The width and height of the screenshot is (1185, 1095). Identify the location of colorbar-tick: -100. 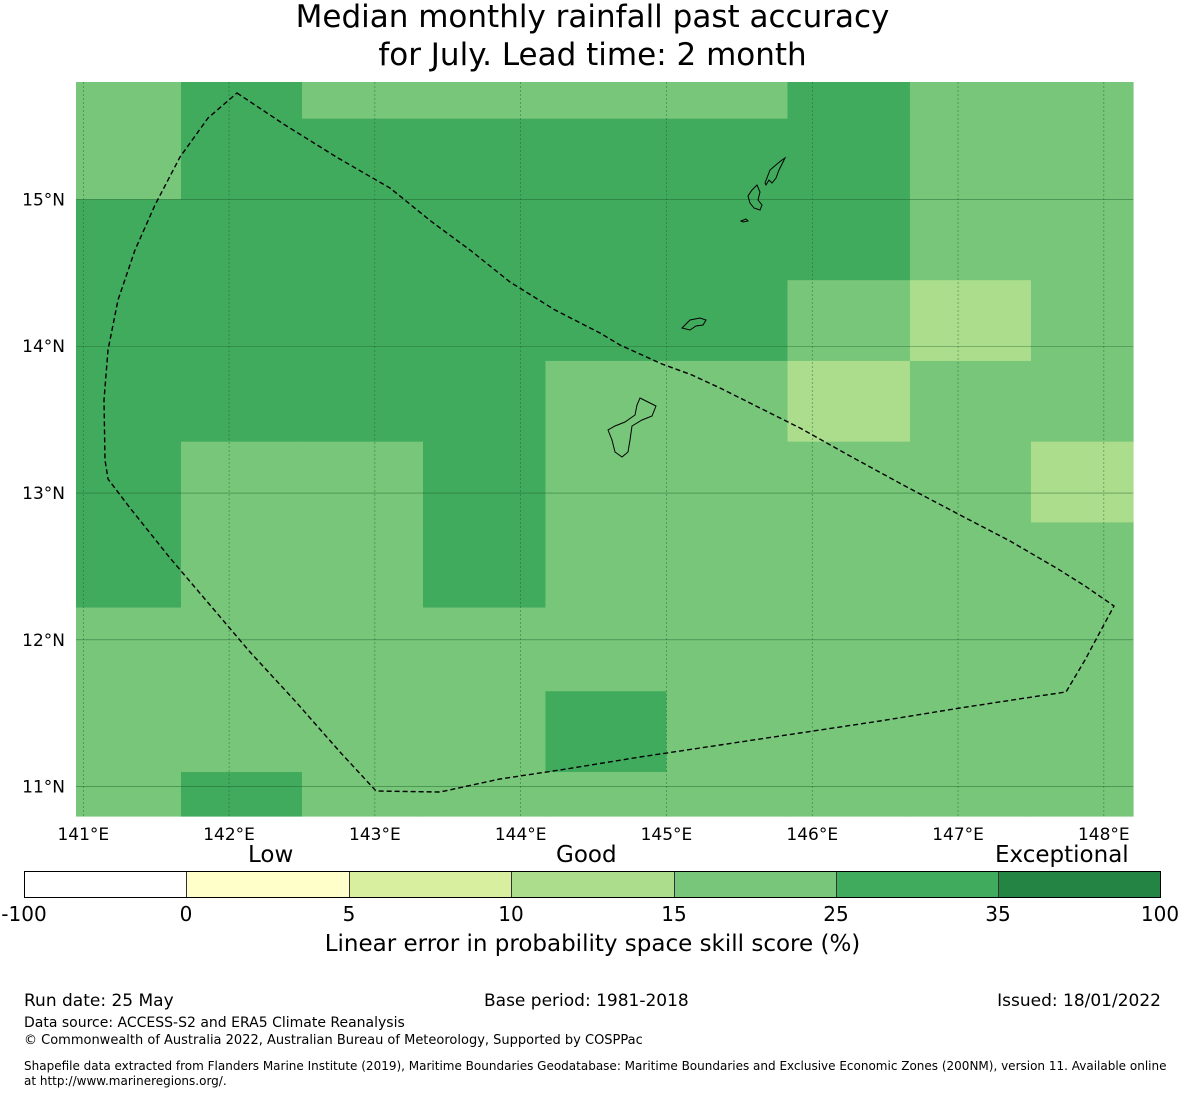
(24, 914).